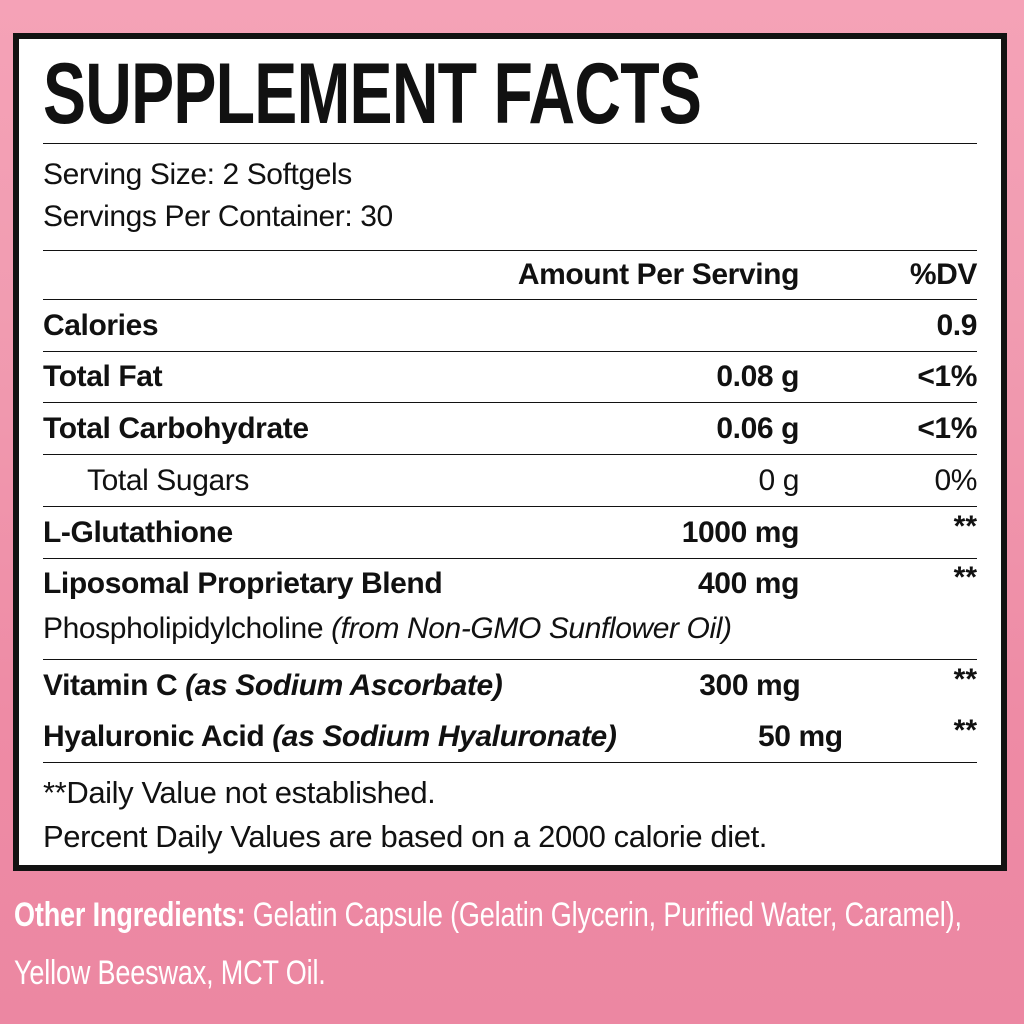  I want to click on serving-size: Serving Size: 2 Softgels, so click(197, 175).